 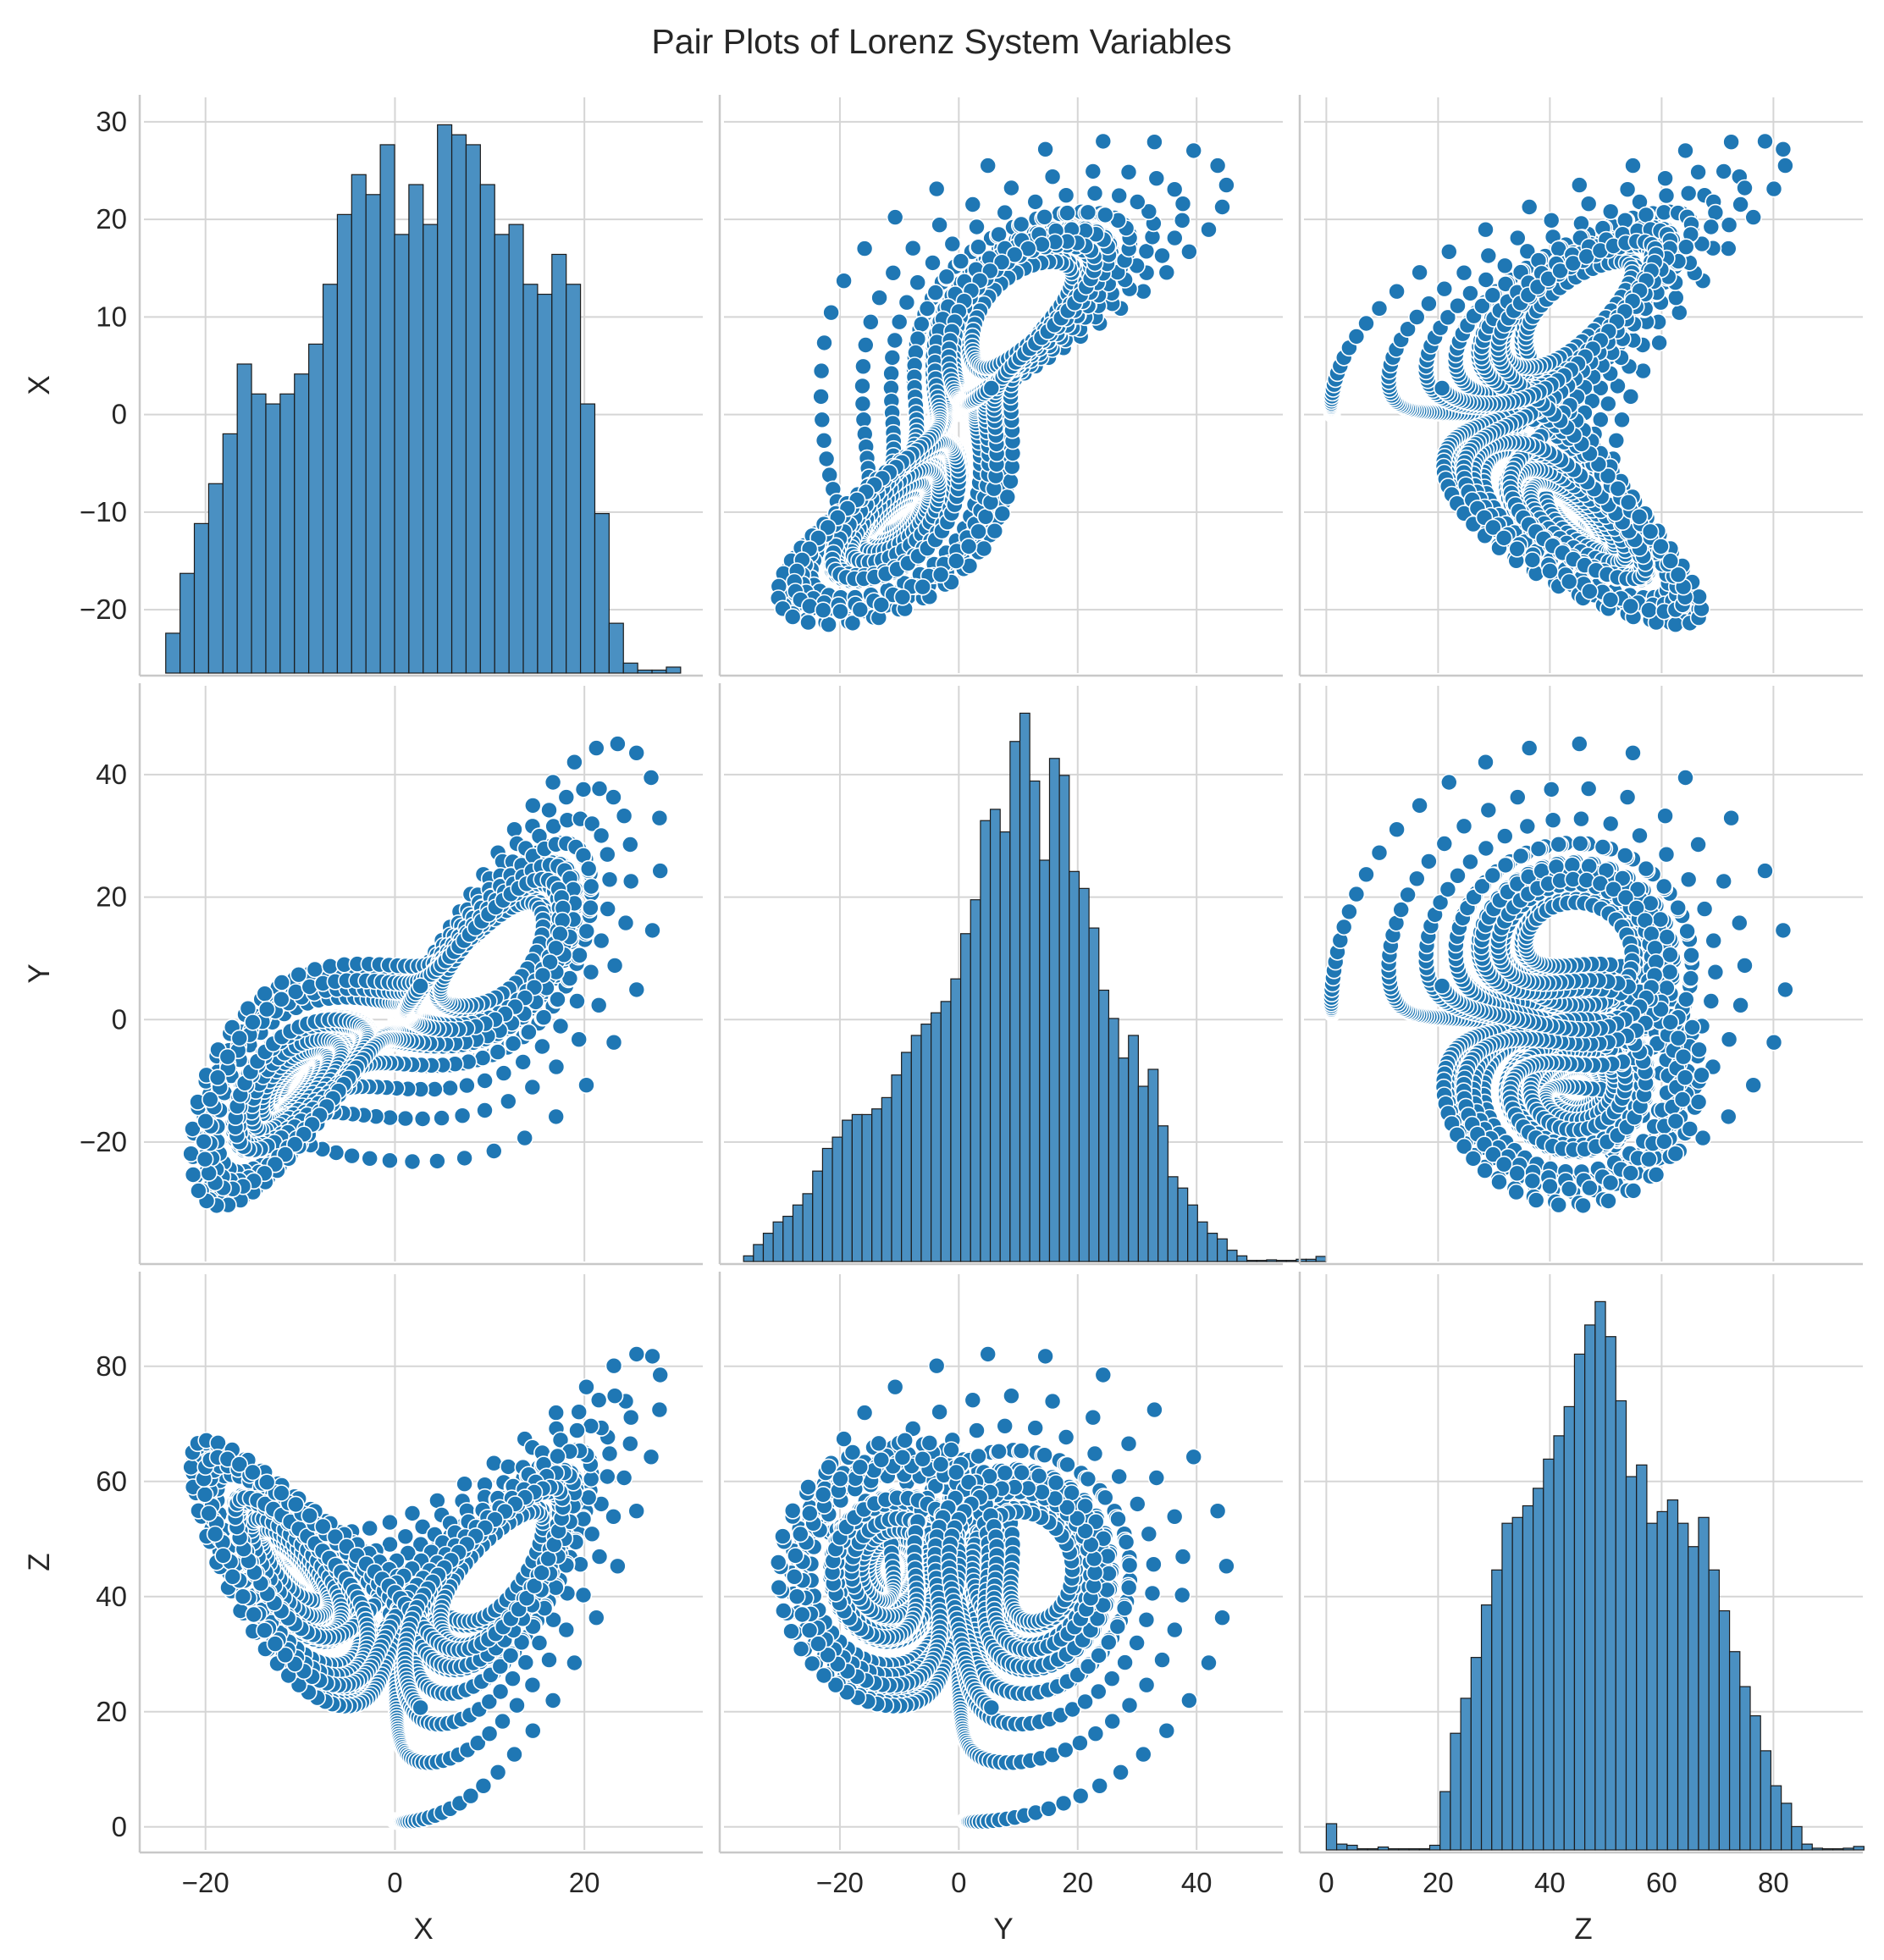 I want to click on panel-x-vs-y, so click(x=1000, y=386).